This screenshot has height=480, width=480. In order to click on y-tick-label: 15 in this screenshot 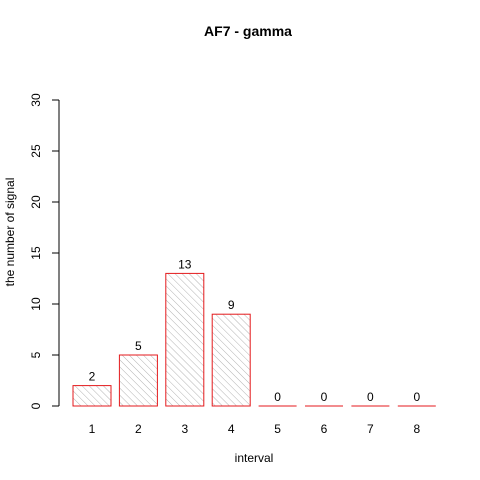, I will do `click(36, 253)`.